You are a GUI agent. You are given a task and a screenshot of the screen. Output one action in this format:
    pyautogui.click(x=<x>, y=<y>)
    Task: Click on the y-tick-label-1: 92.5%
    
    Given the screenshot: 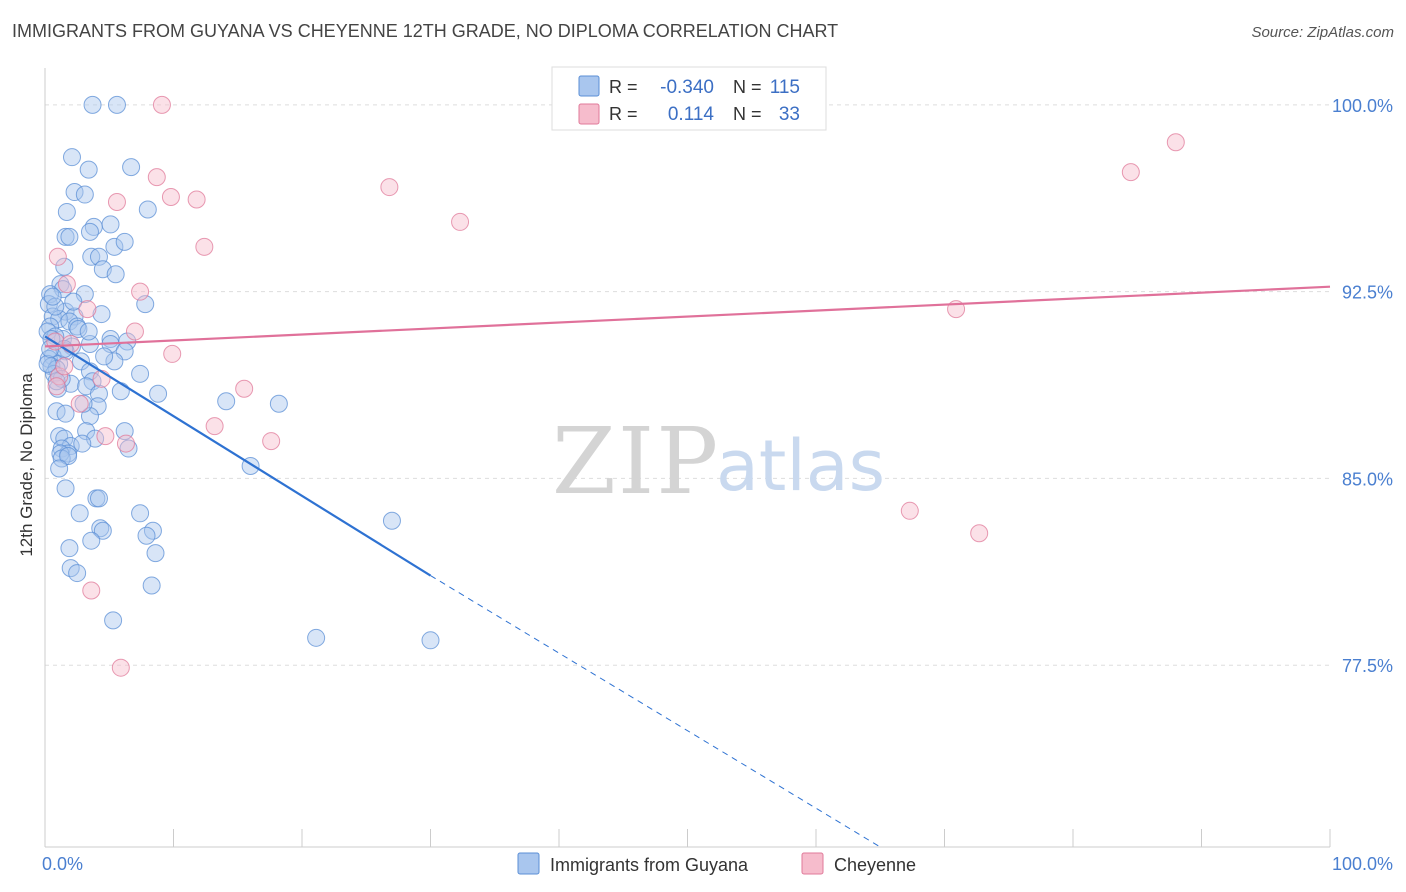 What is the action you would take?
    pyautogui.click(x=1367, y=293)
    